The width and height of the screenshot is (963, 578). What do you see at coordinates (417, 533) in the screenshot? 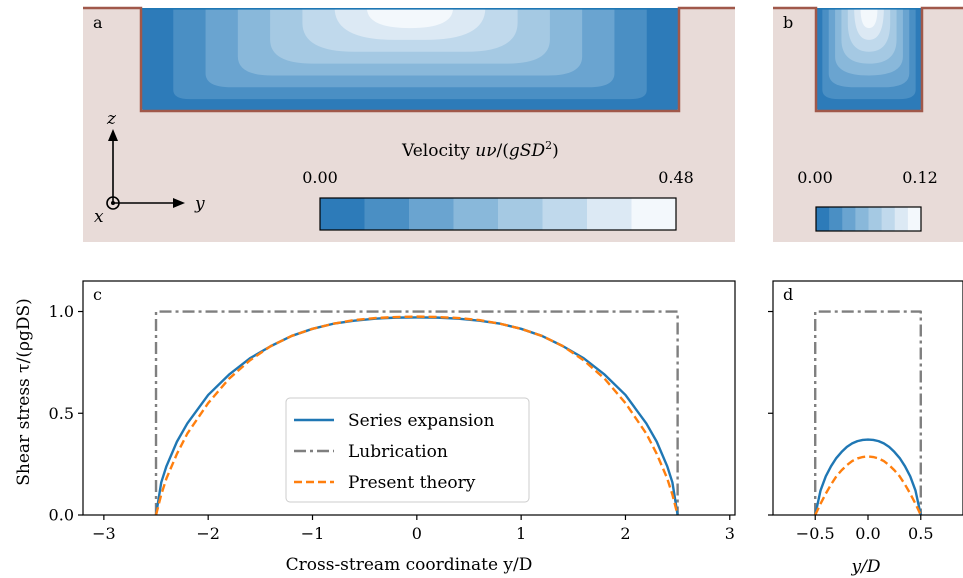
I see `plot-c-xtick-label-3: 0` at bounding box center [417, 533].